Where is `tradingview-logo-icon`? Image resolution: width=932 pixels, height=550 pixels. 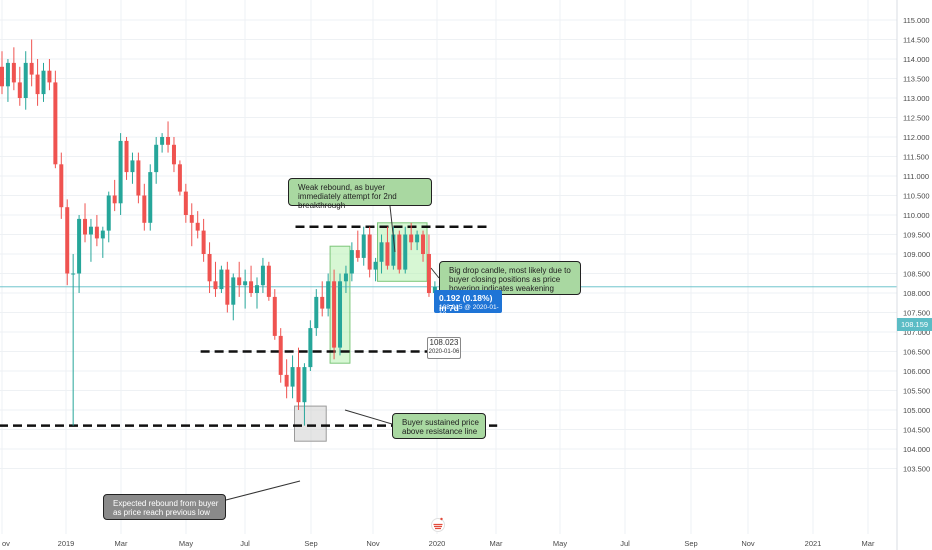
tradingview-logo-icon is located at coordinates (438, 524).